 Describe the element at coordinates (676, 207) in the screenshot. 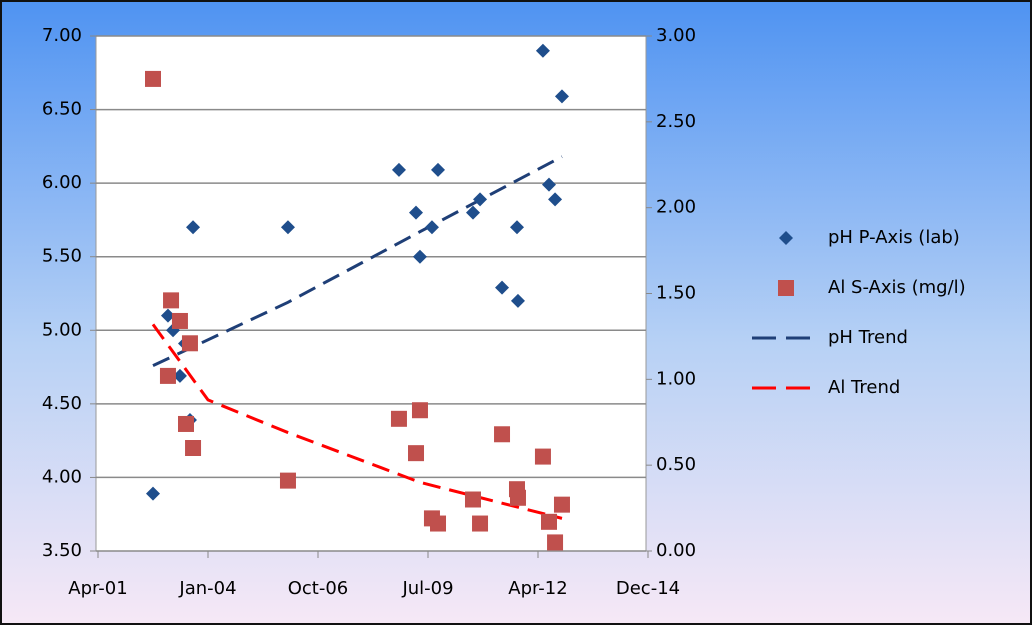

I see `y2-tick-label: 2.00` at that location.